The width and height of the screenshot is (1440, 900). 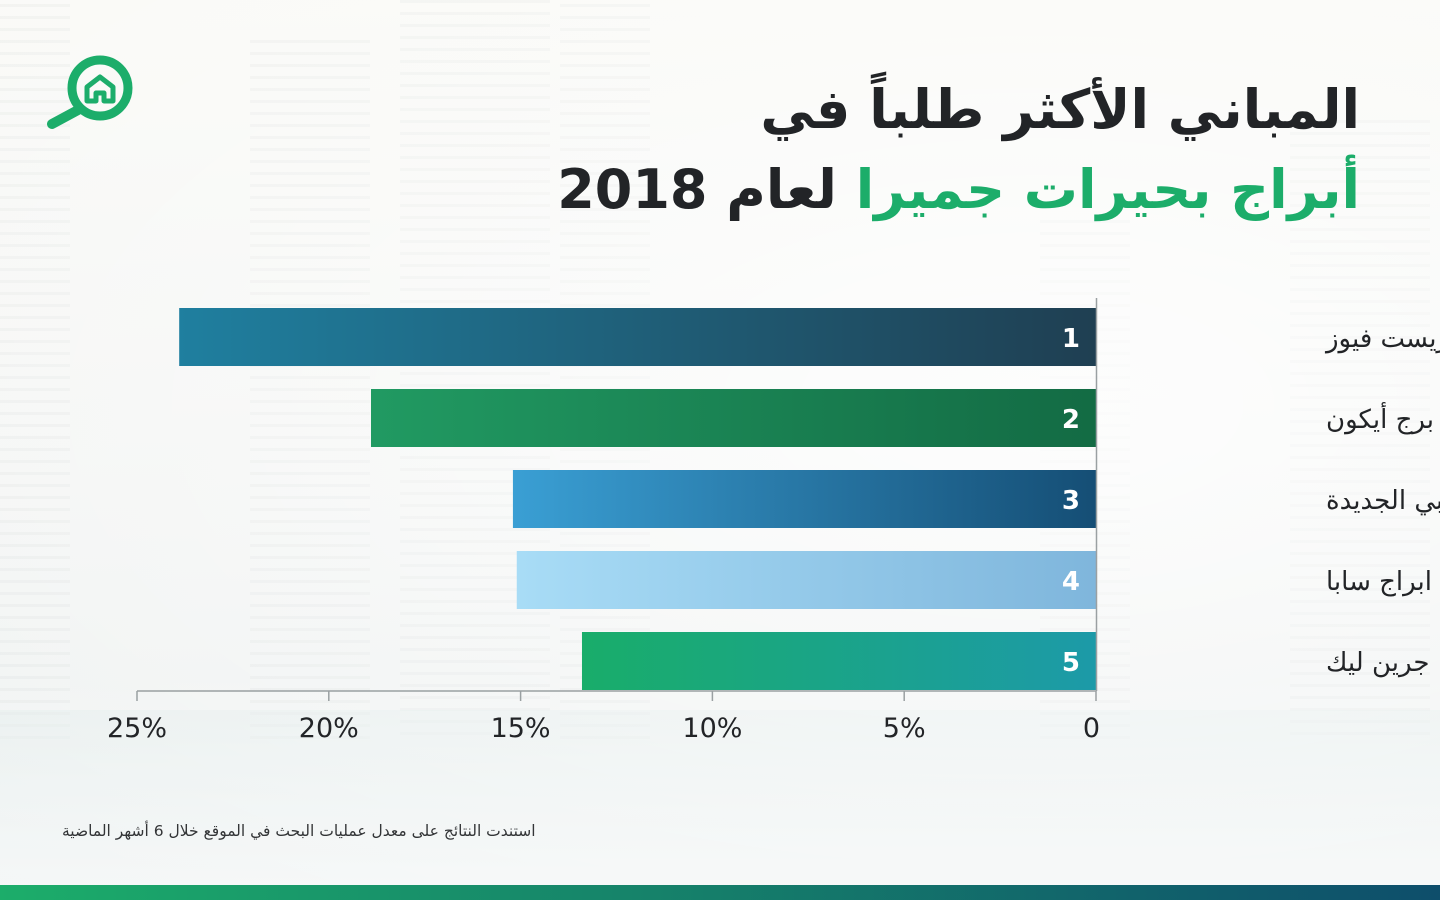 I want to click on bar-rank-label: 1, so click(x=1071, y=339).